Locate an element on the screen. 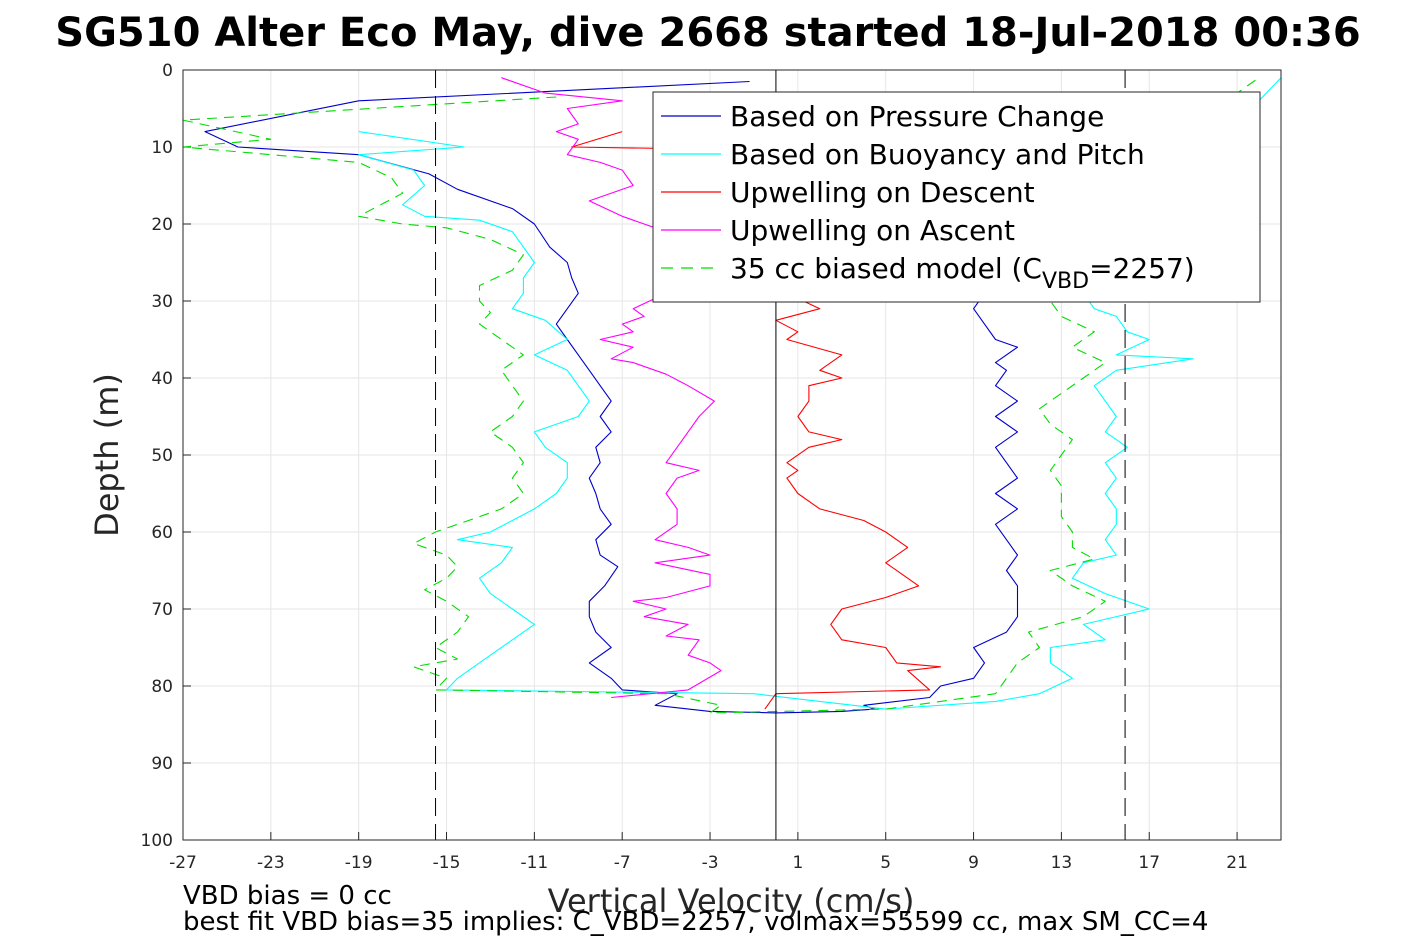 The height and width of the screenshot is (945, 1417). y-tick-label: 20 is located at coordinates (162, 225).